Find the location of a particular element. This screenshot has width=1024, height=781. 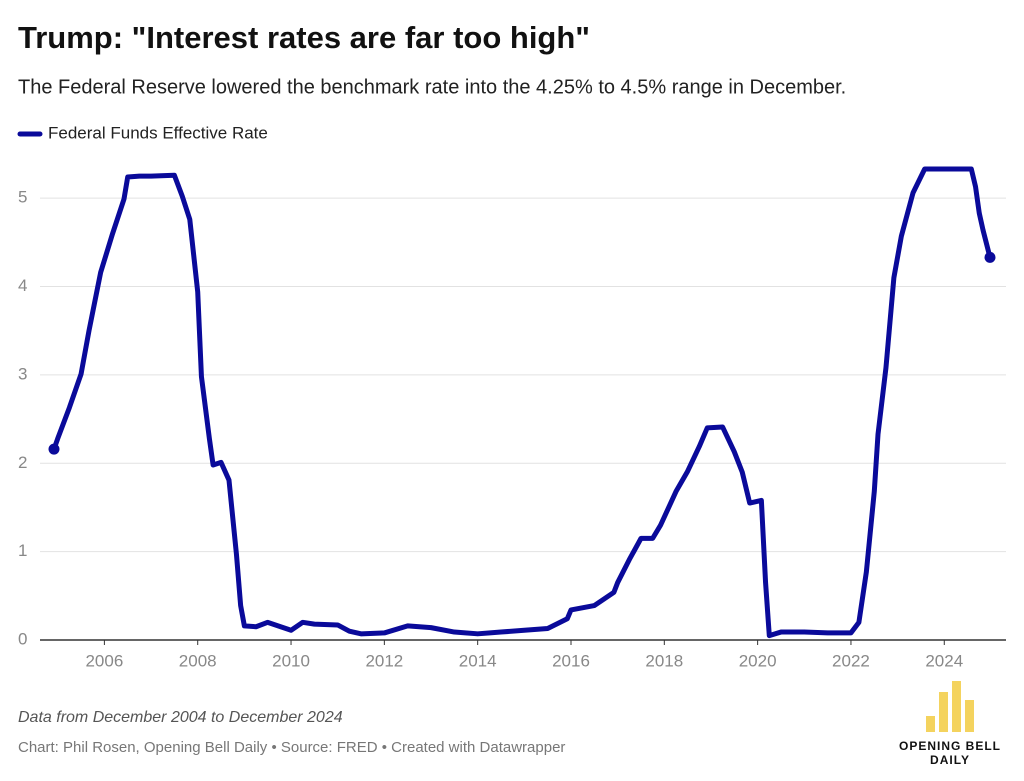

x-tick-label: 2024 is located at coordinates (944, 660).